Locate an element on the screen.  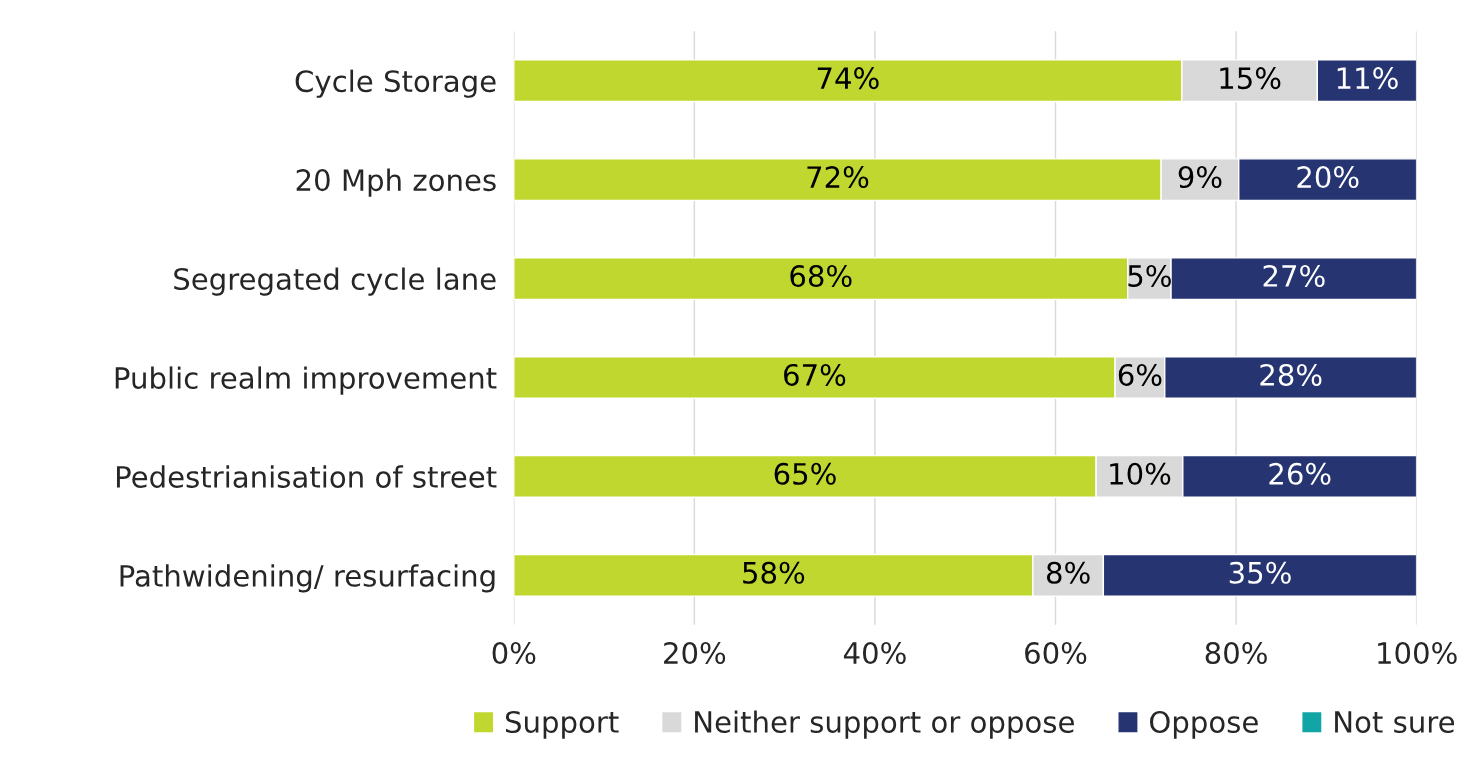
y-tick-label: Pathwidening/ resurfacing is located at coordinates (307, 578).